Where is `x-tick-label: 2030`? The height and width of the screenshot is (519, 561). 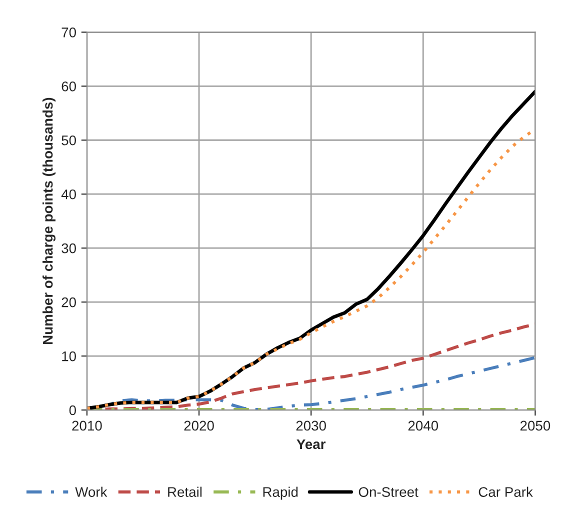 x-tick-label: 2030 is located at coordinates (311, 425).